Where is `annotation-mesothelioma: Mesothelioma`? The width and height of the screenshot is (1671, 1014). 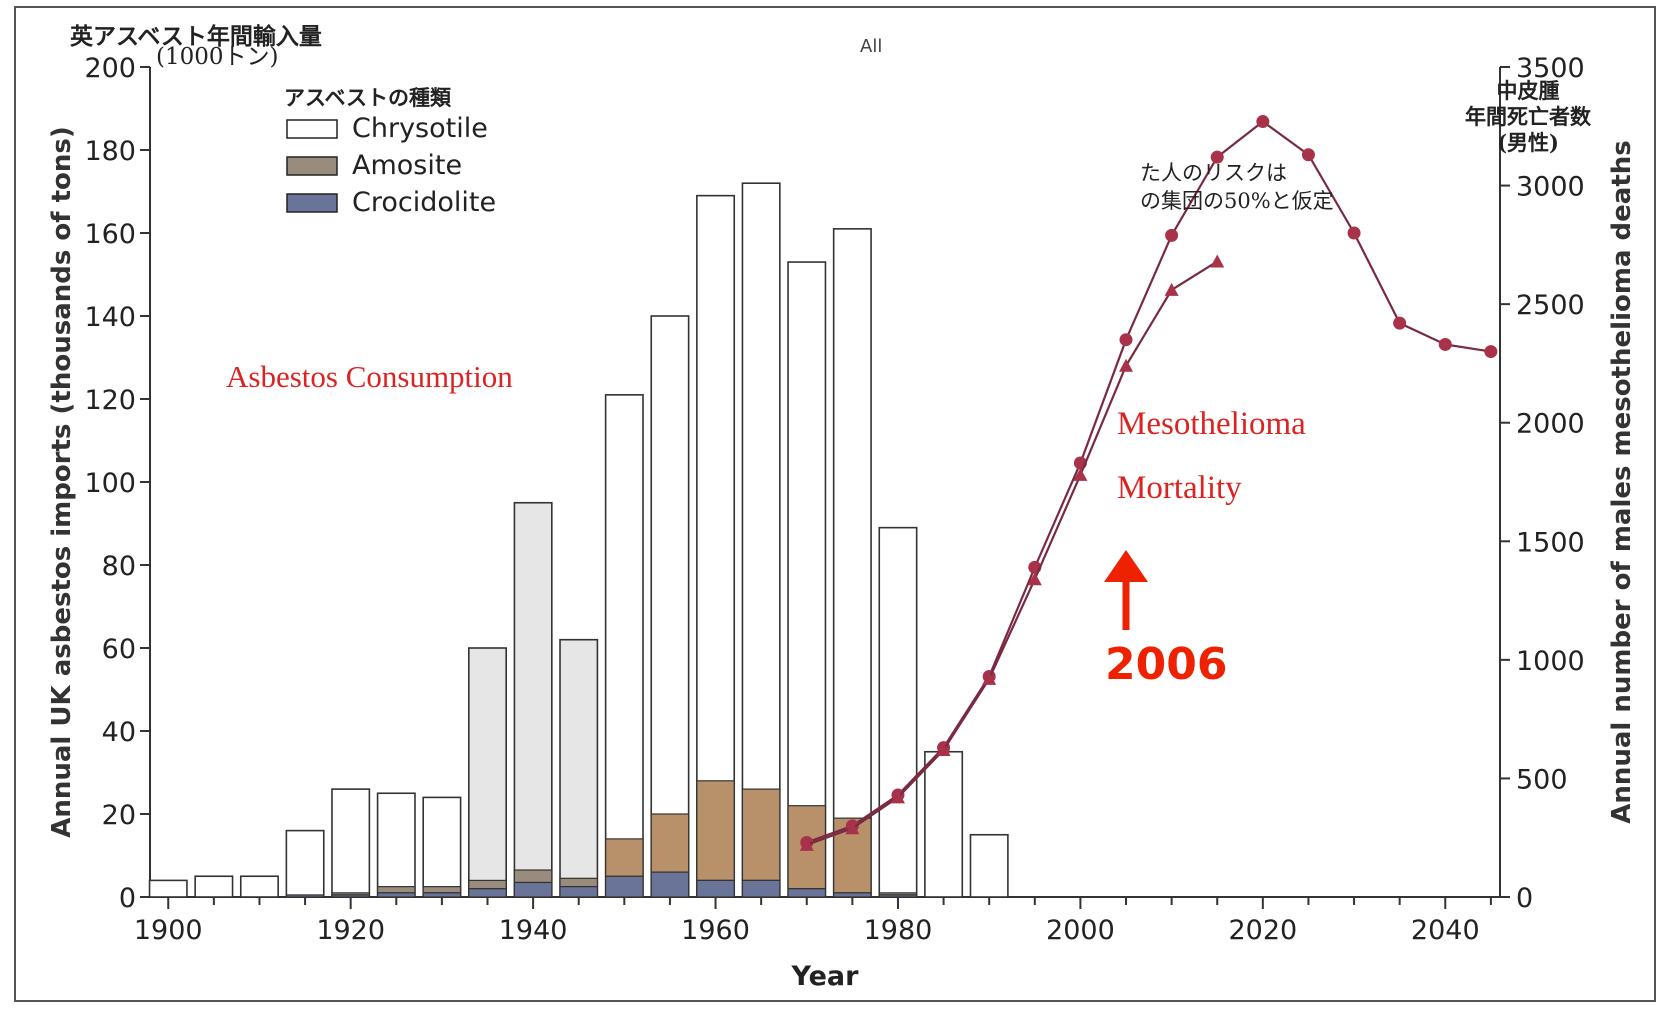
annotation-mesothelioma: Mesothelioma is located at coordinates (1211, 424).